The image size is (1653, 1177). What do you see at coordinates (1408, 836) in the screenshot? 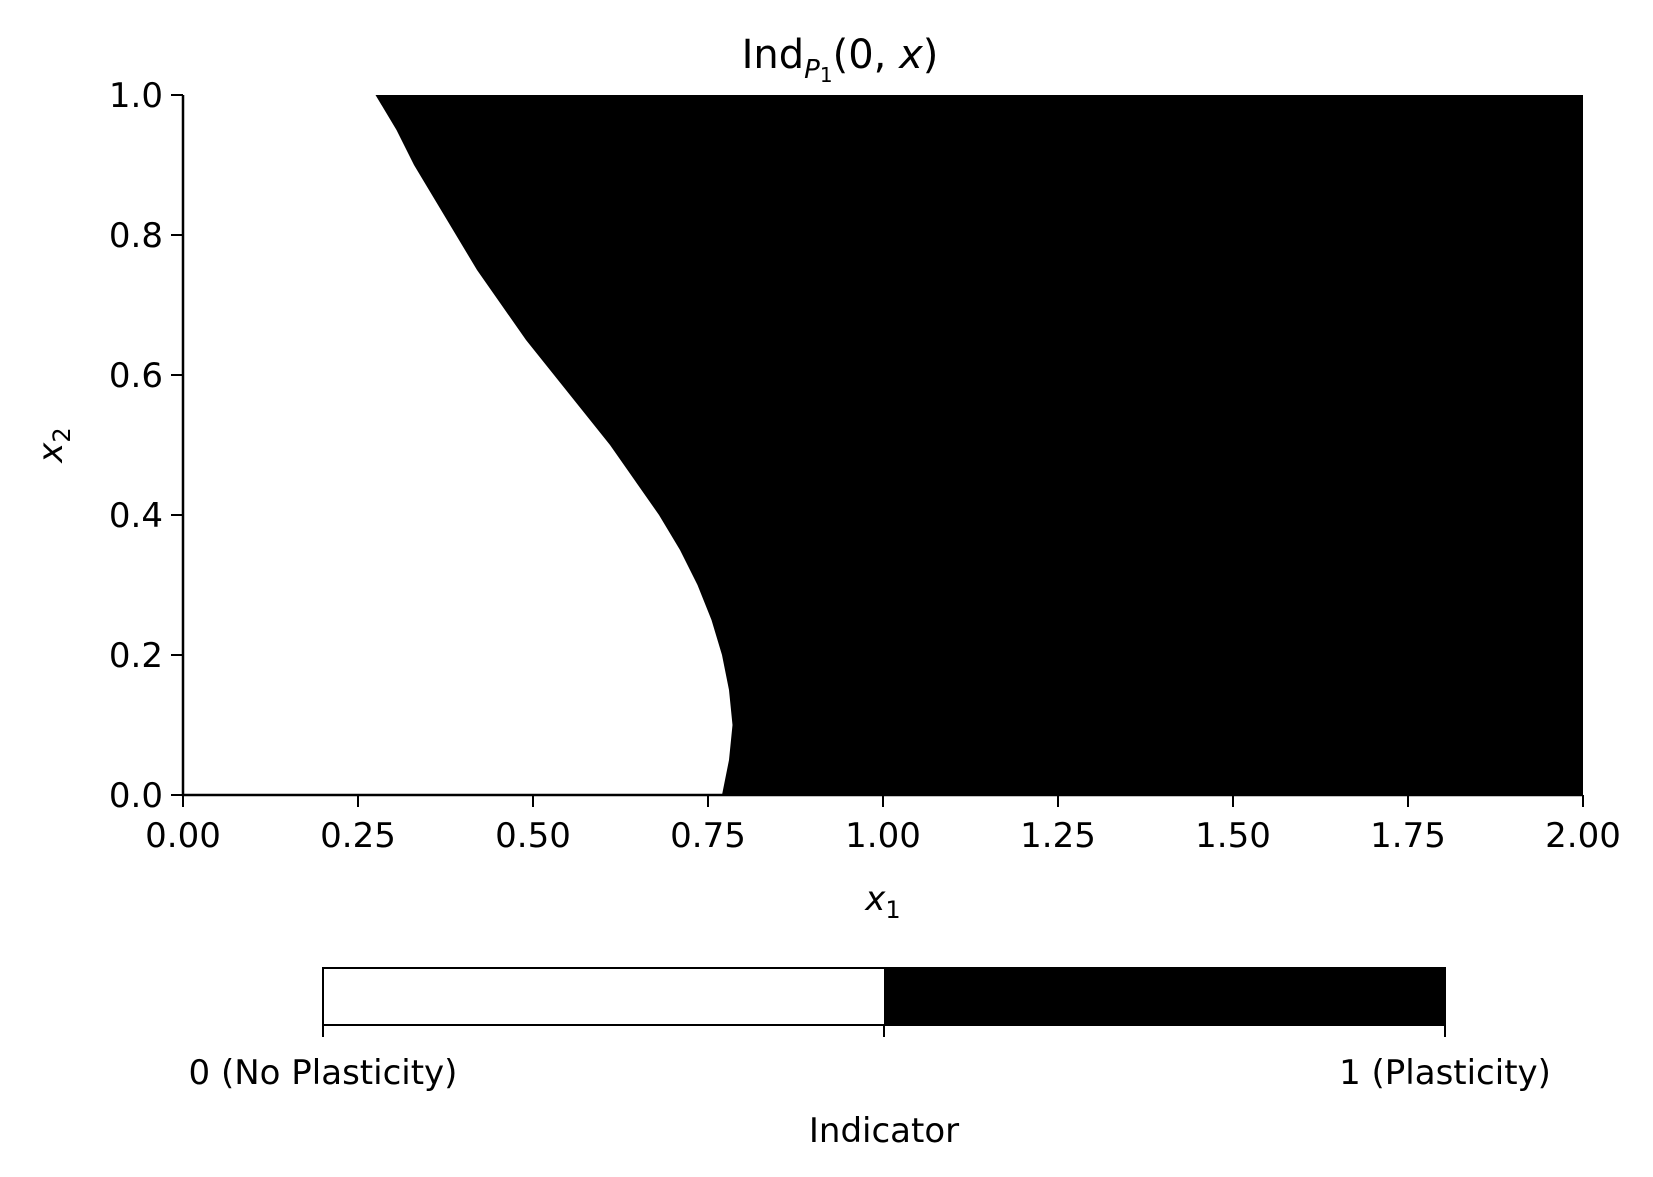
I see `x-tick-label: 1.75` at bounding box center [1408, 836].